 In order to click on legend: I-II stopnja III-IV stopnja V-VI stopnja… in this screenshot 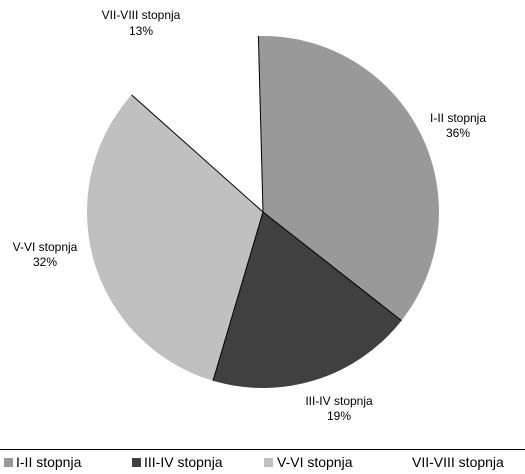, I will do `click(254, 462)`.